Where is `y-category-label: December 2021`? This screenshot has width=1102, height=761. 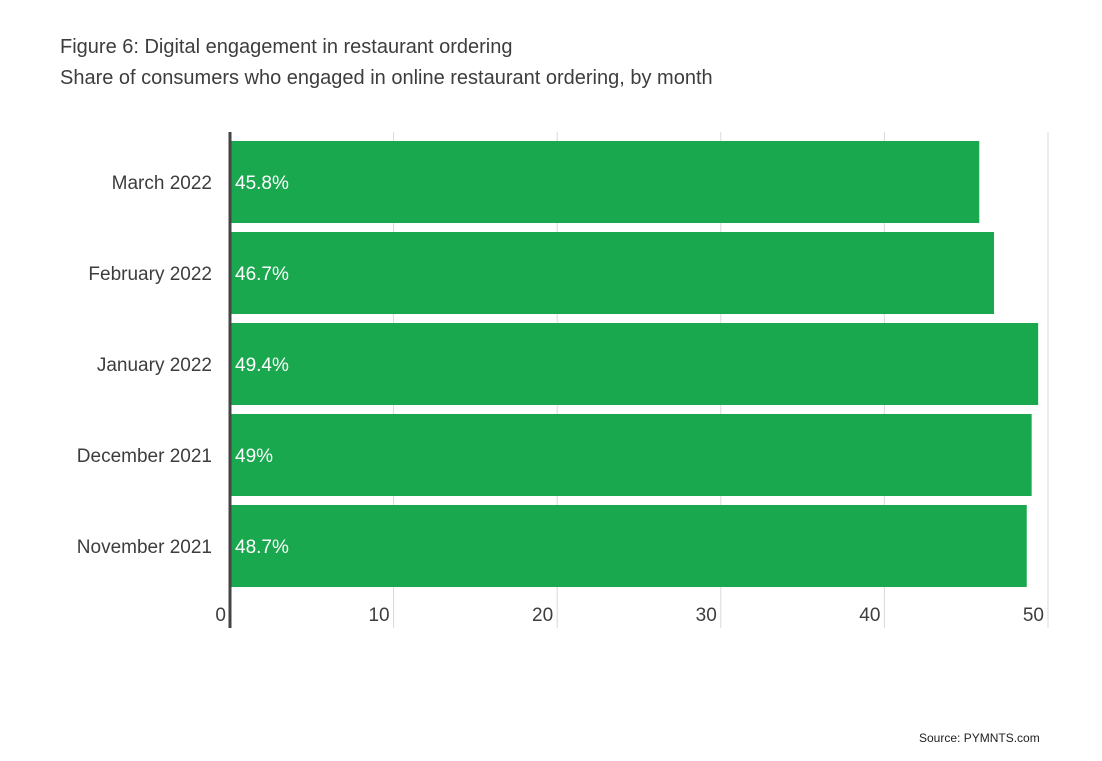 y-category-label: December 2021 is located at coordinates (144, 456).